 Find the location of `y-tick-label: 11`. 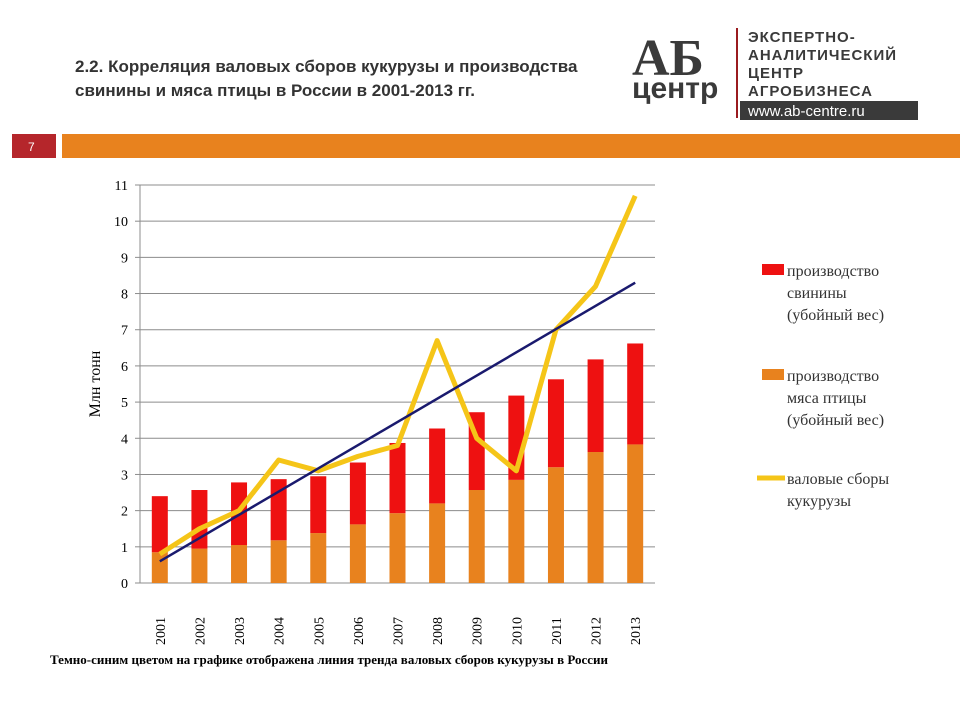

y-tick-label: 11 is located at coordinates (121, 186).